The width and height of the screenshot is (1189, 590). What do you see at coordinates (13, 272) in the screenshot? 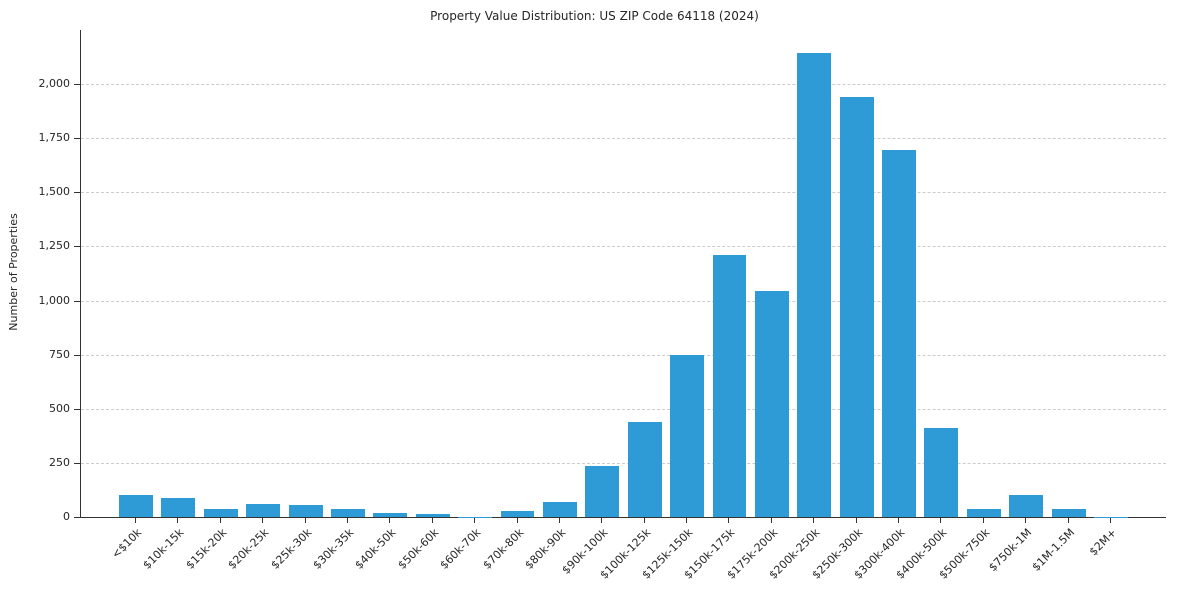
I see `y-axis-label: Number of Properties` at bounding box center [13, 272].